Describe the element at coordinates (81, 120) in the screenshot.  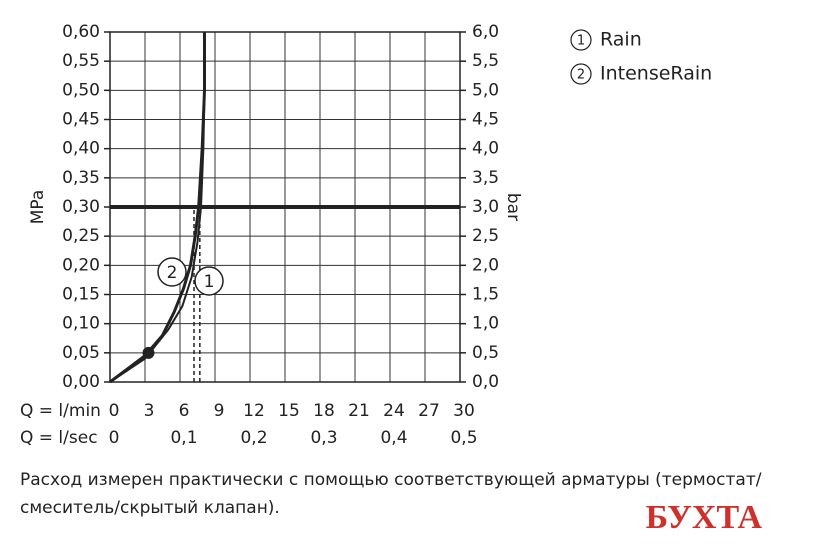
I see `y-tick-label: 0,45` at that location.